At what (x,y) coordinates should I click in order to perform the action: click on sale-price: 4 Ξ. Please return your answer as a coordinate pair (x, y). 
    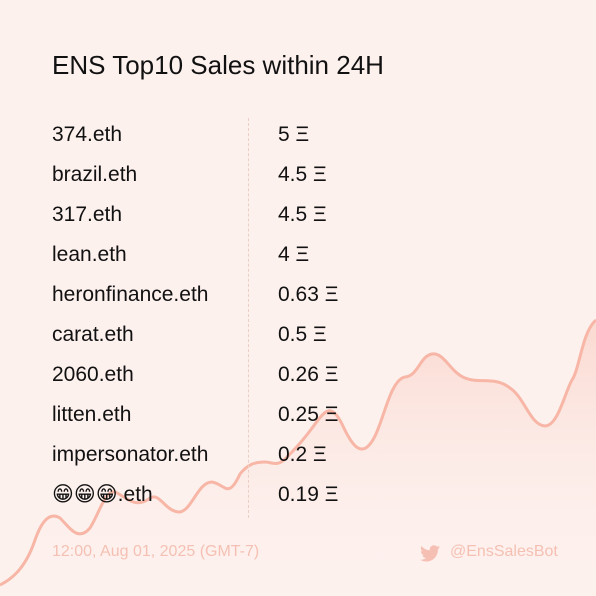
    Looking at the image, I should click on (294, 254).